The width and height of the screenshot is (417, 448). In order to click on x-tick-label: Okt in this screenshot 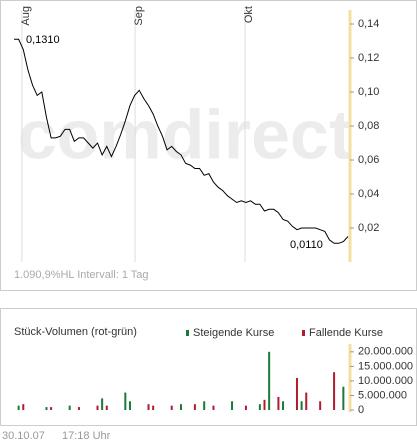, I will do `click(249, 14)`.